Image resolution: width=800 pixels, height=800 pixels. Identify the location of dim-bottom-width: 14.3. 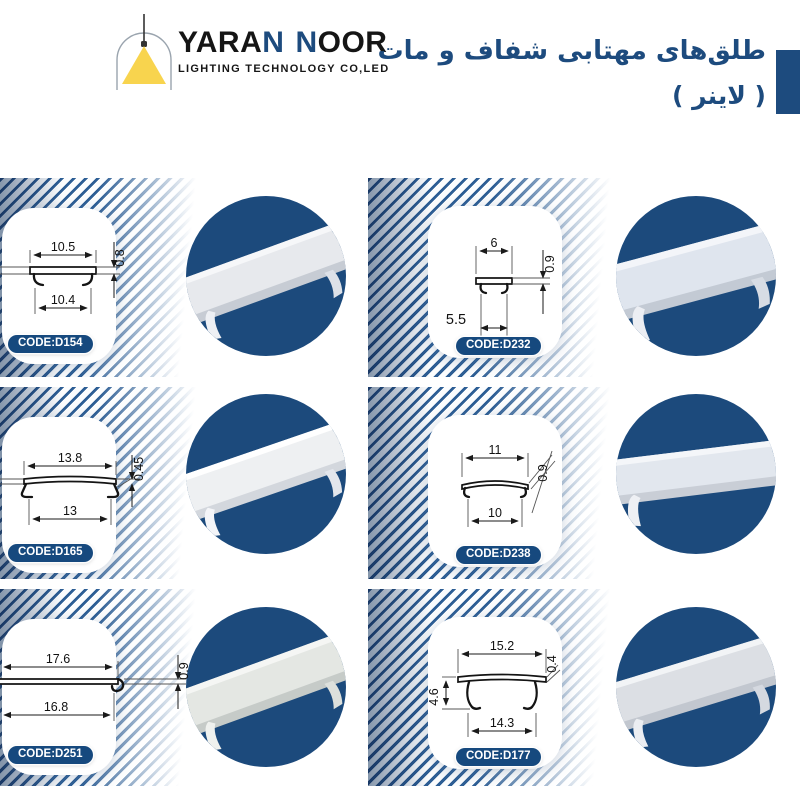
(502, 723).